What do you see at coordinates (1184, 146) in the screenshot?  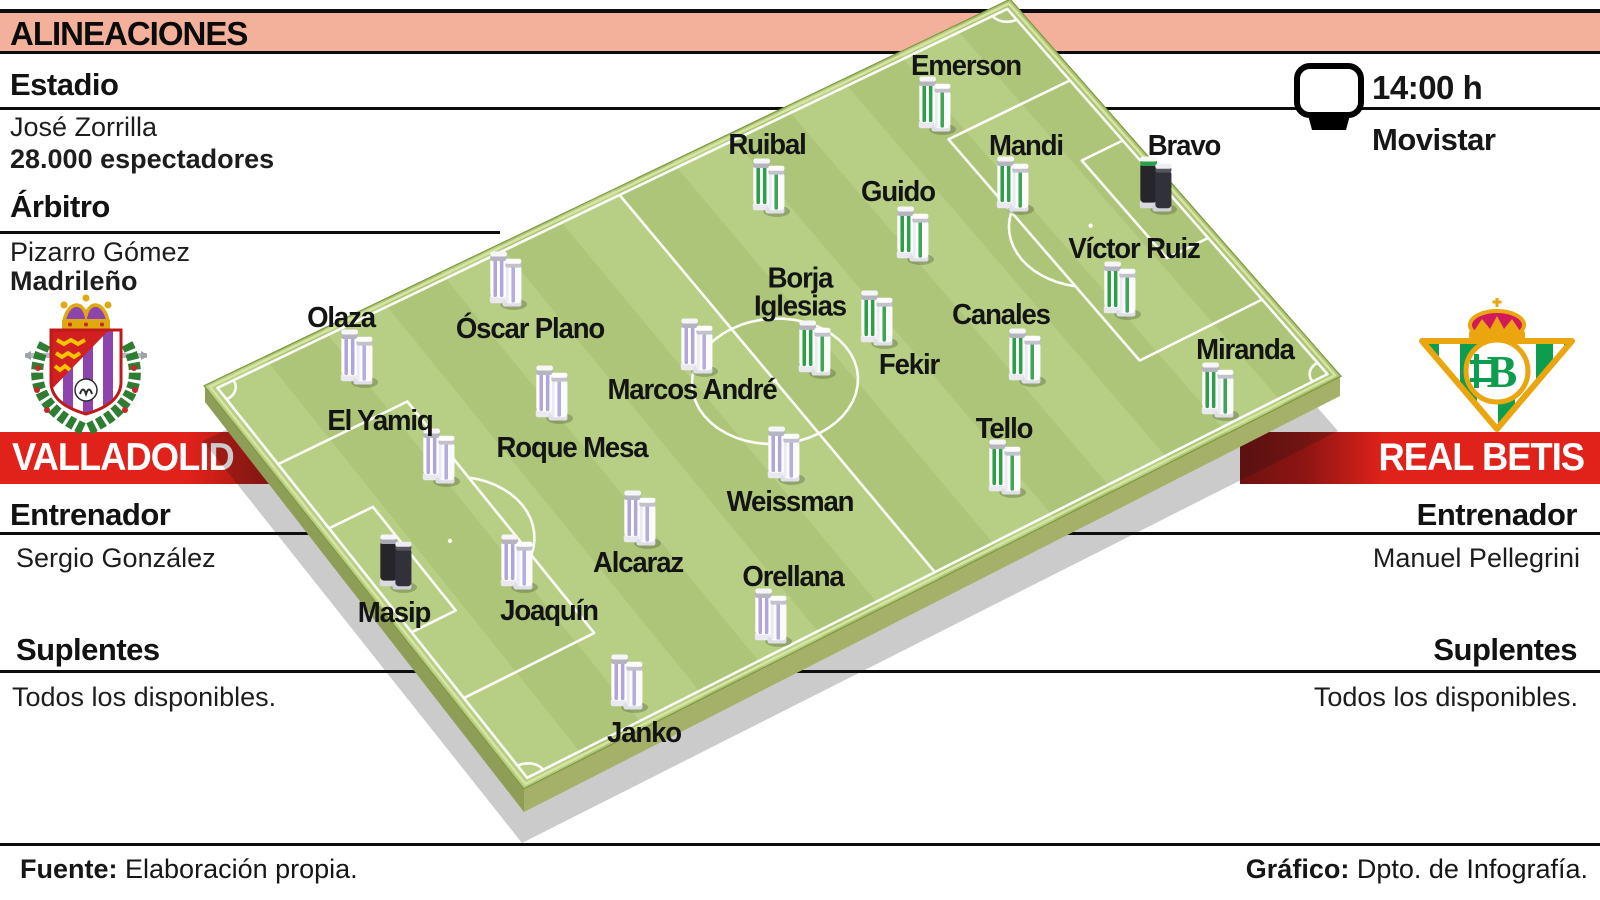 I see `away-player-label: Bravo` at bounding box center [1184, 146].